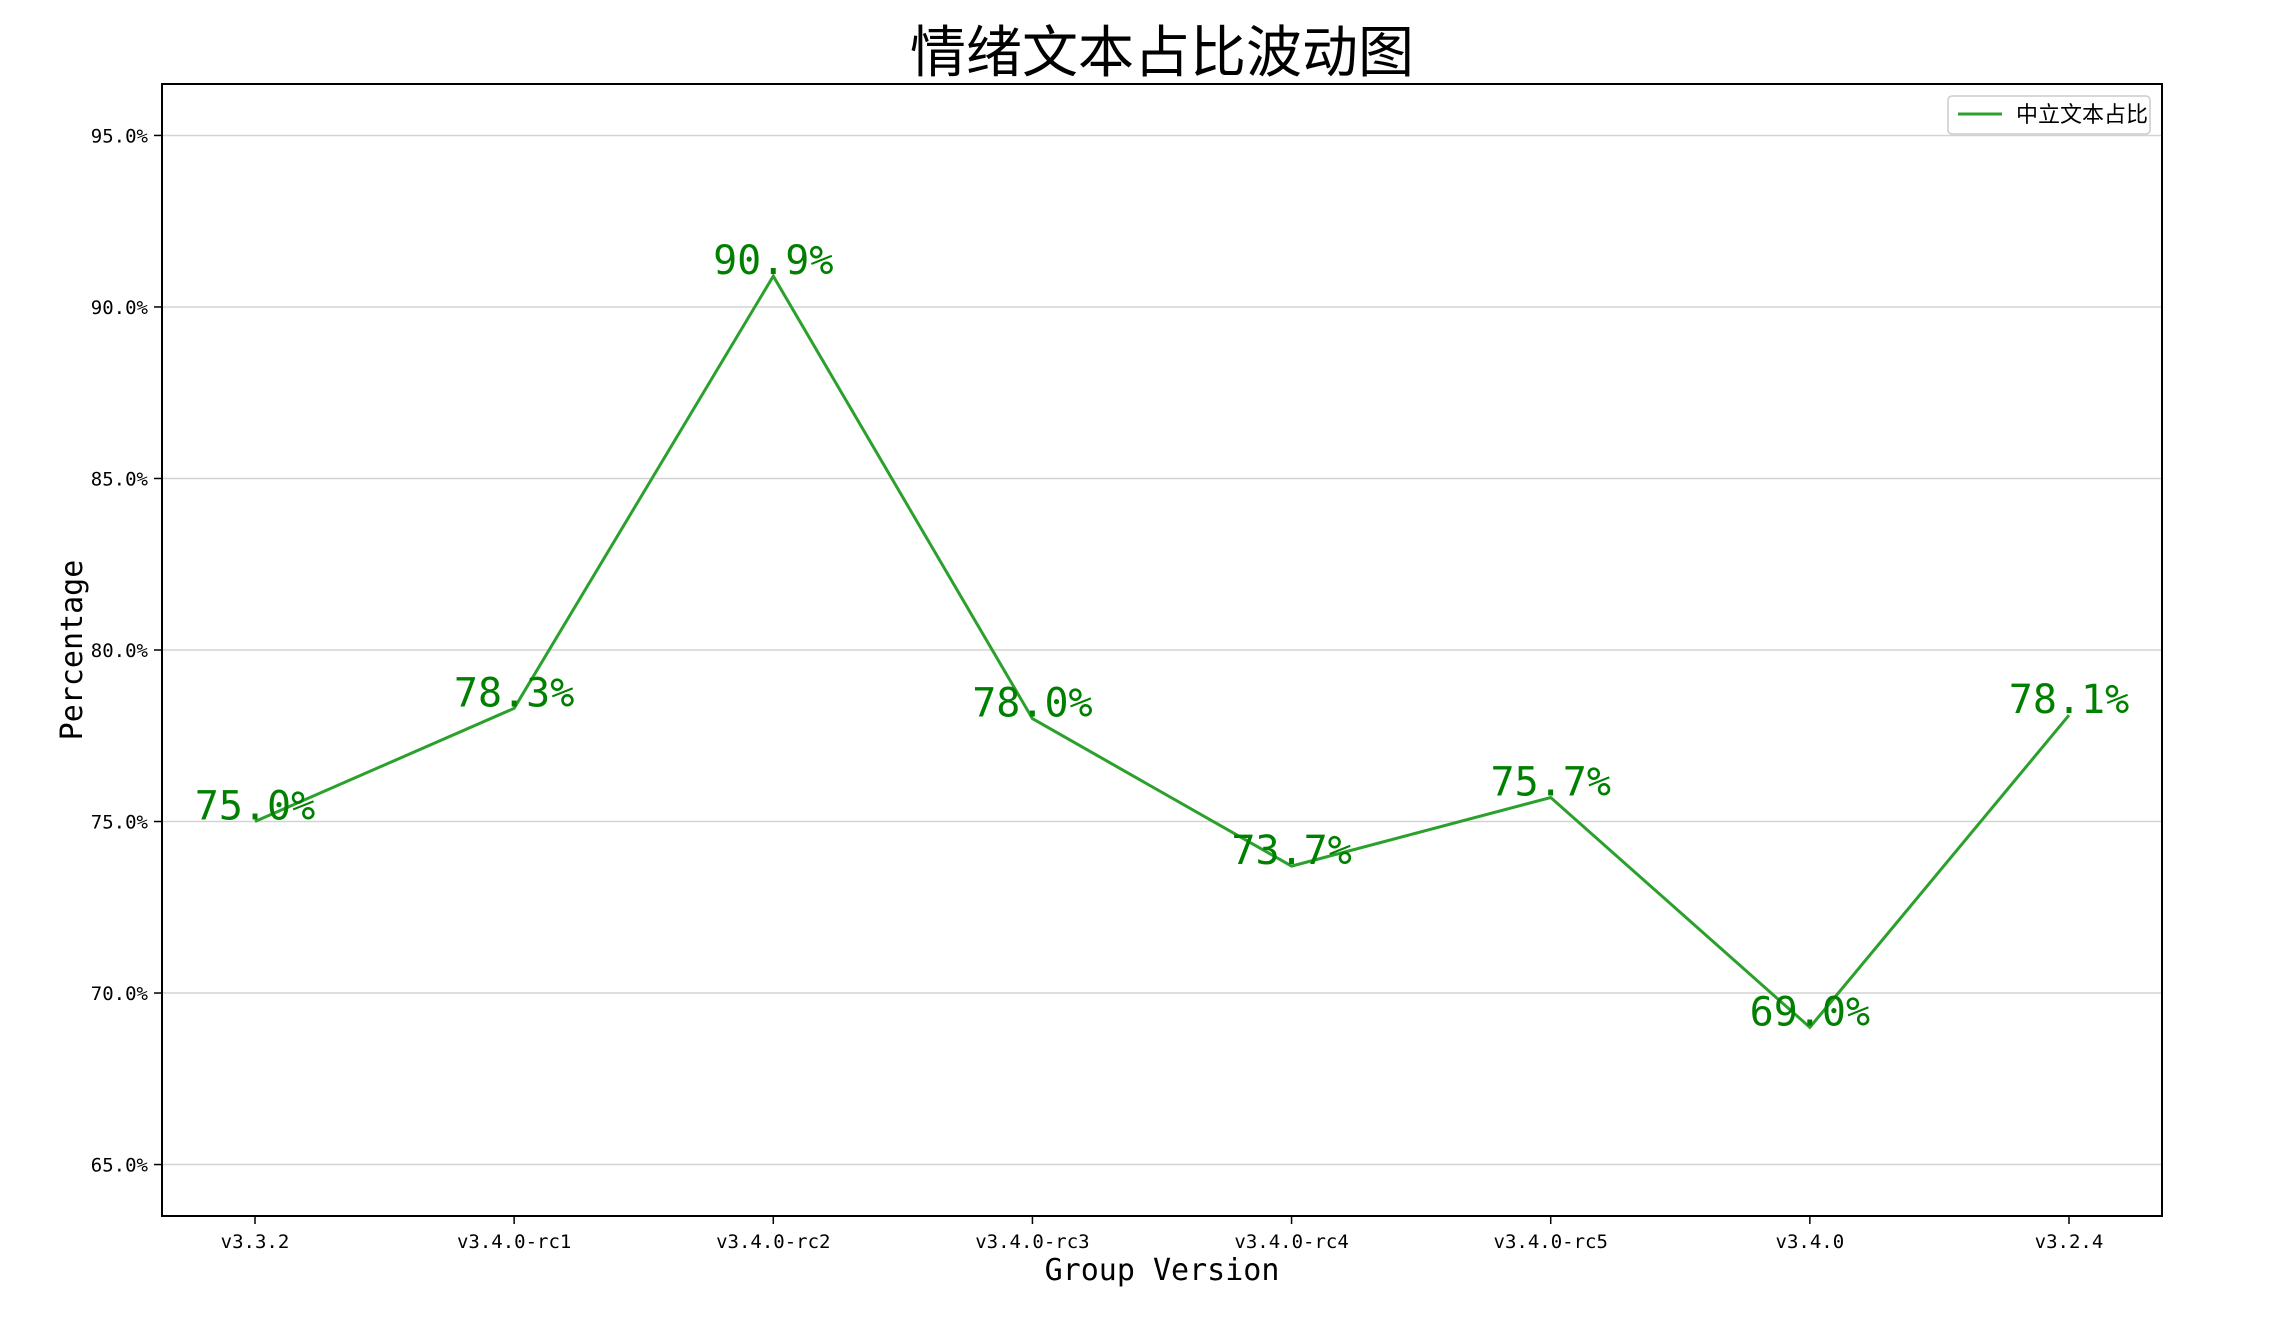 This screenshot has height=1324, width=2292. I want to click on data-label: 90.9%, so click(773, 261).